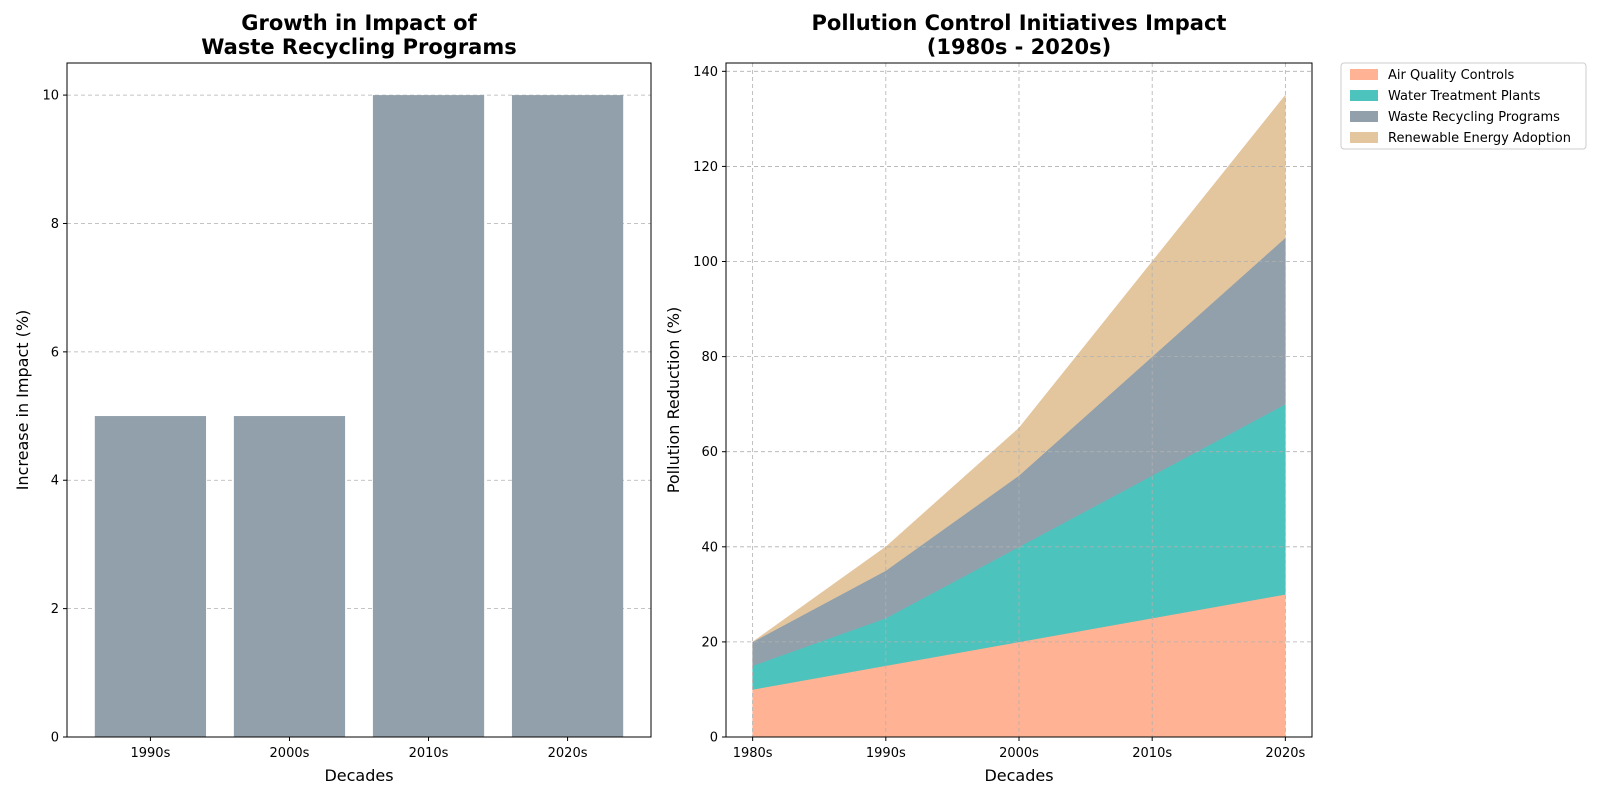 This screenshot has width=1600, height=800. What do you see at coordinates (1479, 138) in the screenshot?
I see `legend-label-4: Renewable Energy Adoption` at bounding box center [1479, 138].